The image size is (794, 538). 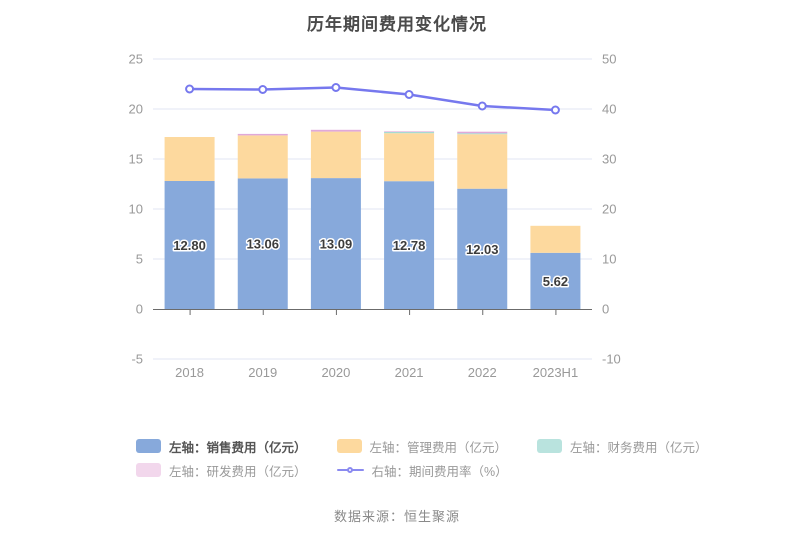 I want to click on left-axis-tick-label: 25, so click(x=136, y=59).